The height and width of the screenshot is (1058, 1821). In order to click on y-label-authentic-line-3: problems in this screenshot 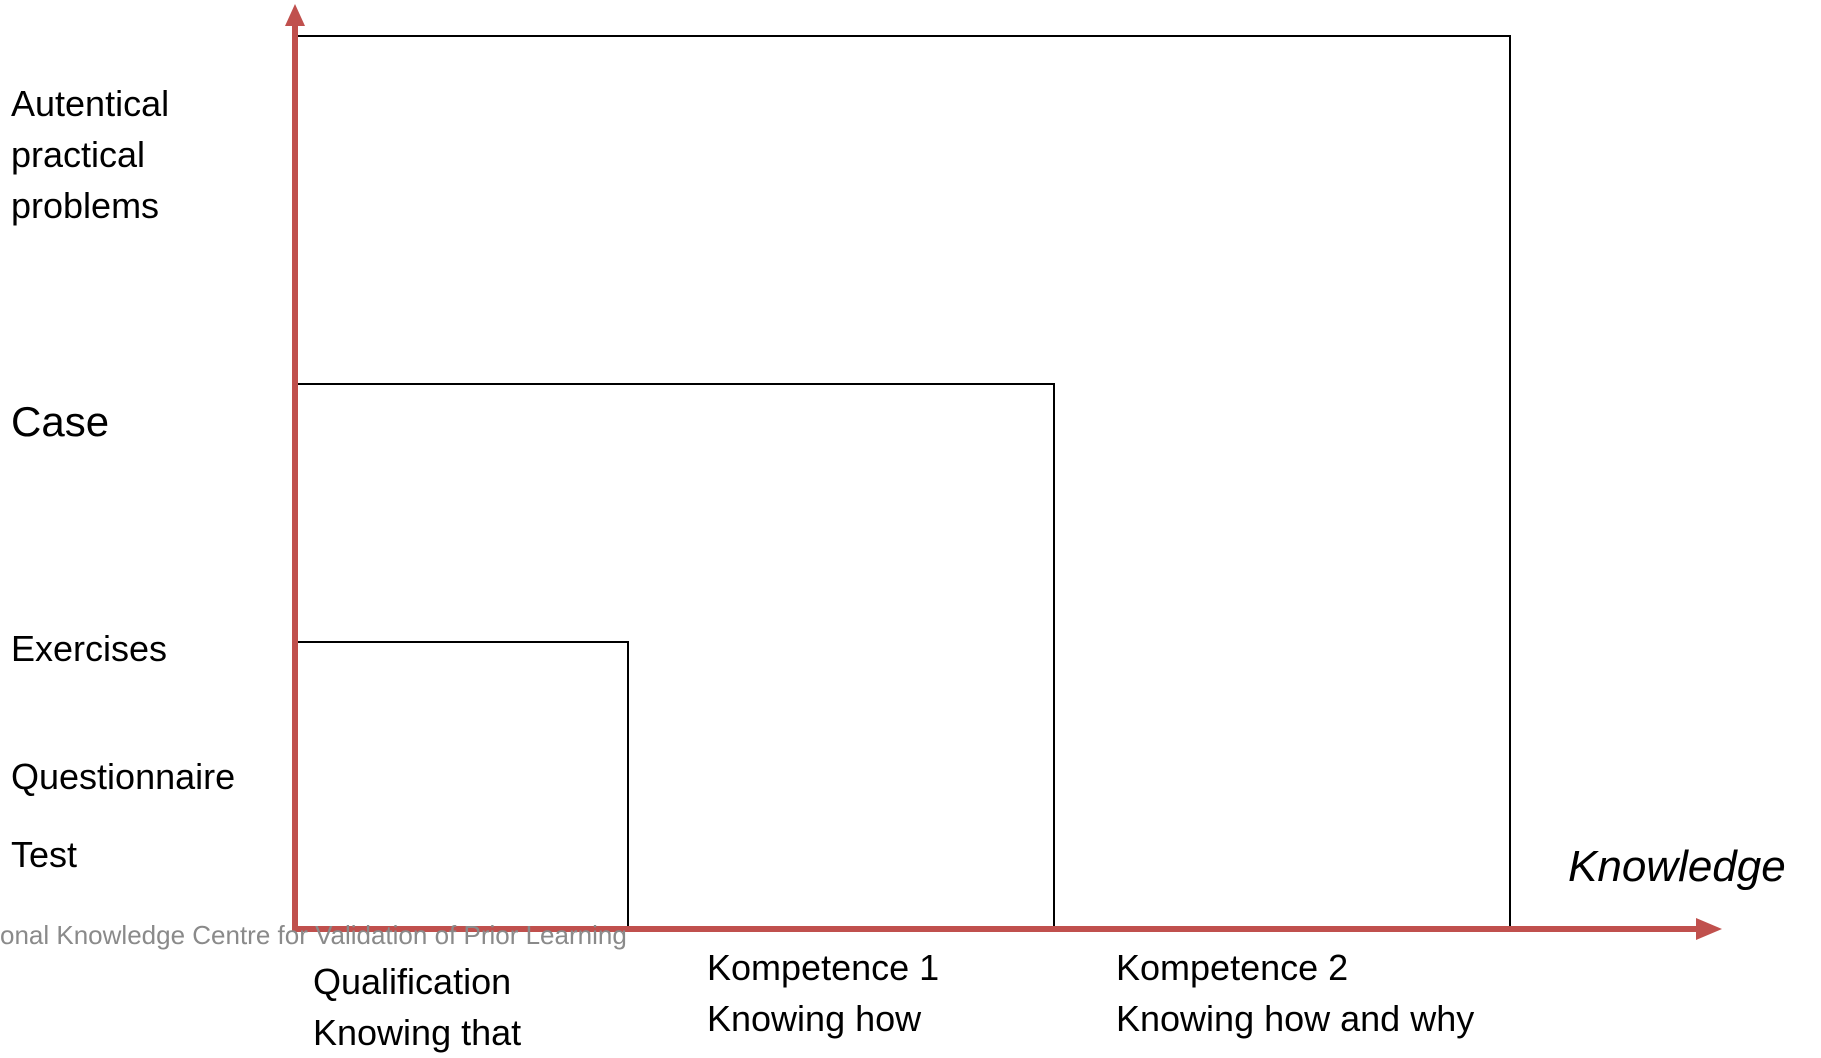, I will do `click(85, 205)`.